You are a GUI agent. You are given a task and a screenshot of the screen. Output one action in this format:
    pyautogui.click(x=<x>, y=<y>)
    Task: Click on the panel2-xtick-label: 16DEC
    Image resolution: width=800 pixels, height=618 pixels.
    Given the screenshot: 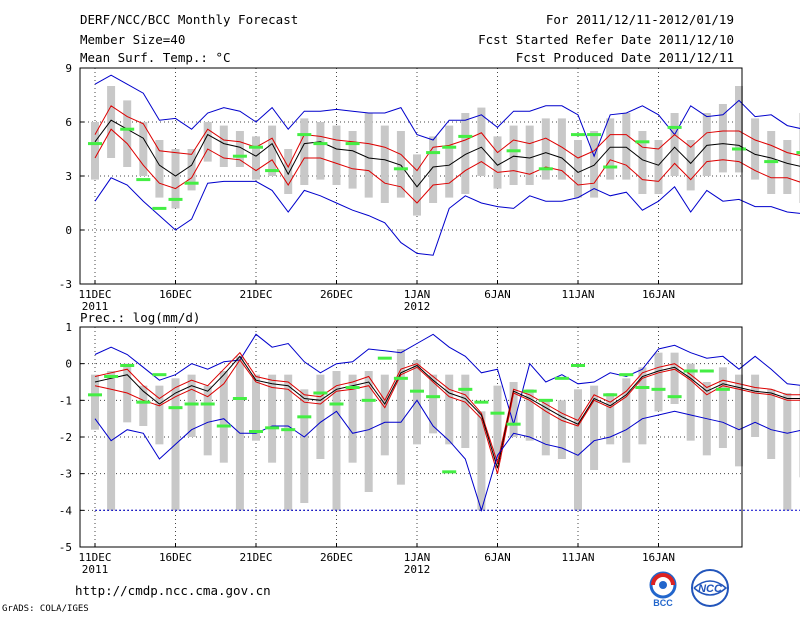 What is the action you would take?
    pyautogui.click(x=175, y=557)
    